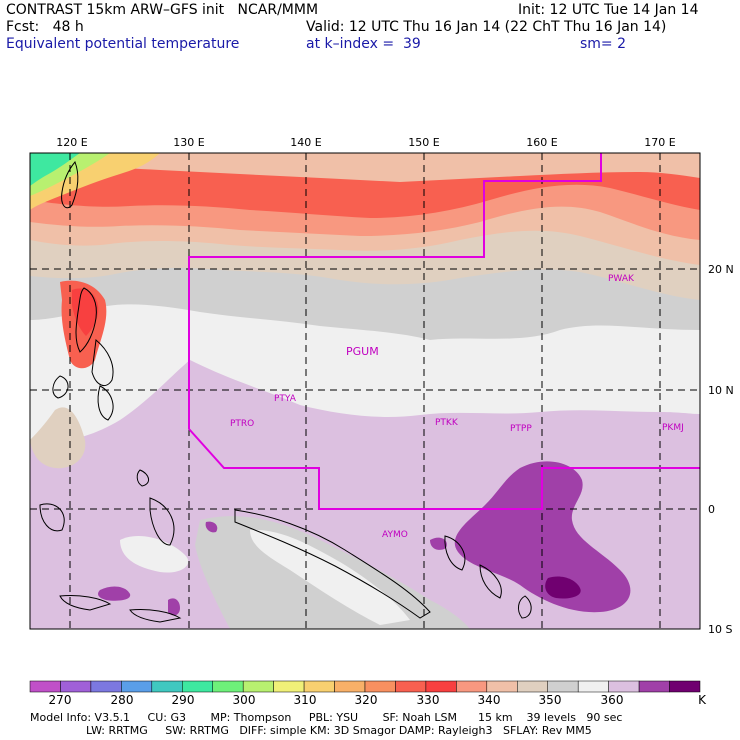  Describe the element at coordinates (721, 269) in the screenshot. I see `lat-label-20n: 20 N` at that location.